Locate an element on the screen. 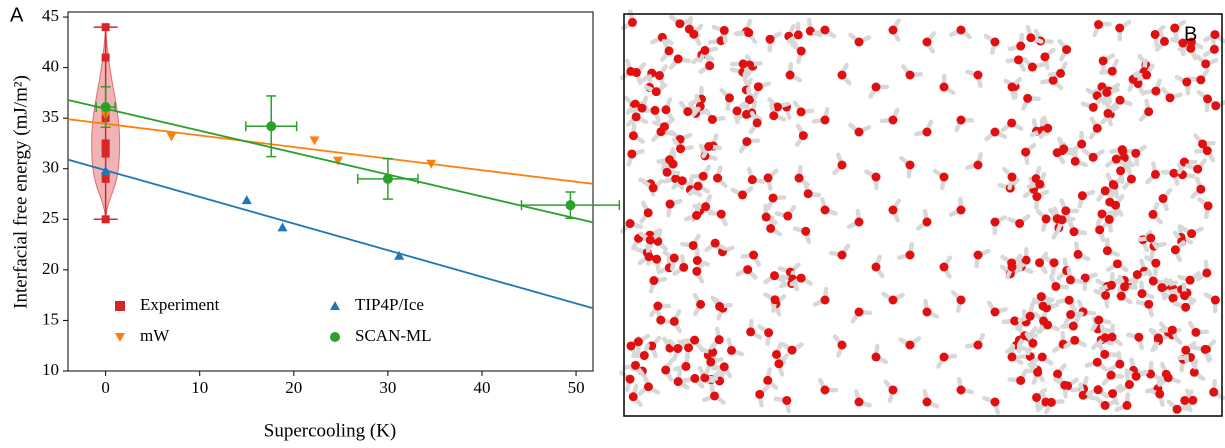 The width and height of the screenshot is (1225, 448). x-axis-label: Supercooling (K) is located at coordinates (330, 430).